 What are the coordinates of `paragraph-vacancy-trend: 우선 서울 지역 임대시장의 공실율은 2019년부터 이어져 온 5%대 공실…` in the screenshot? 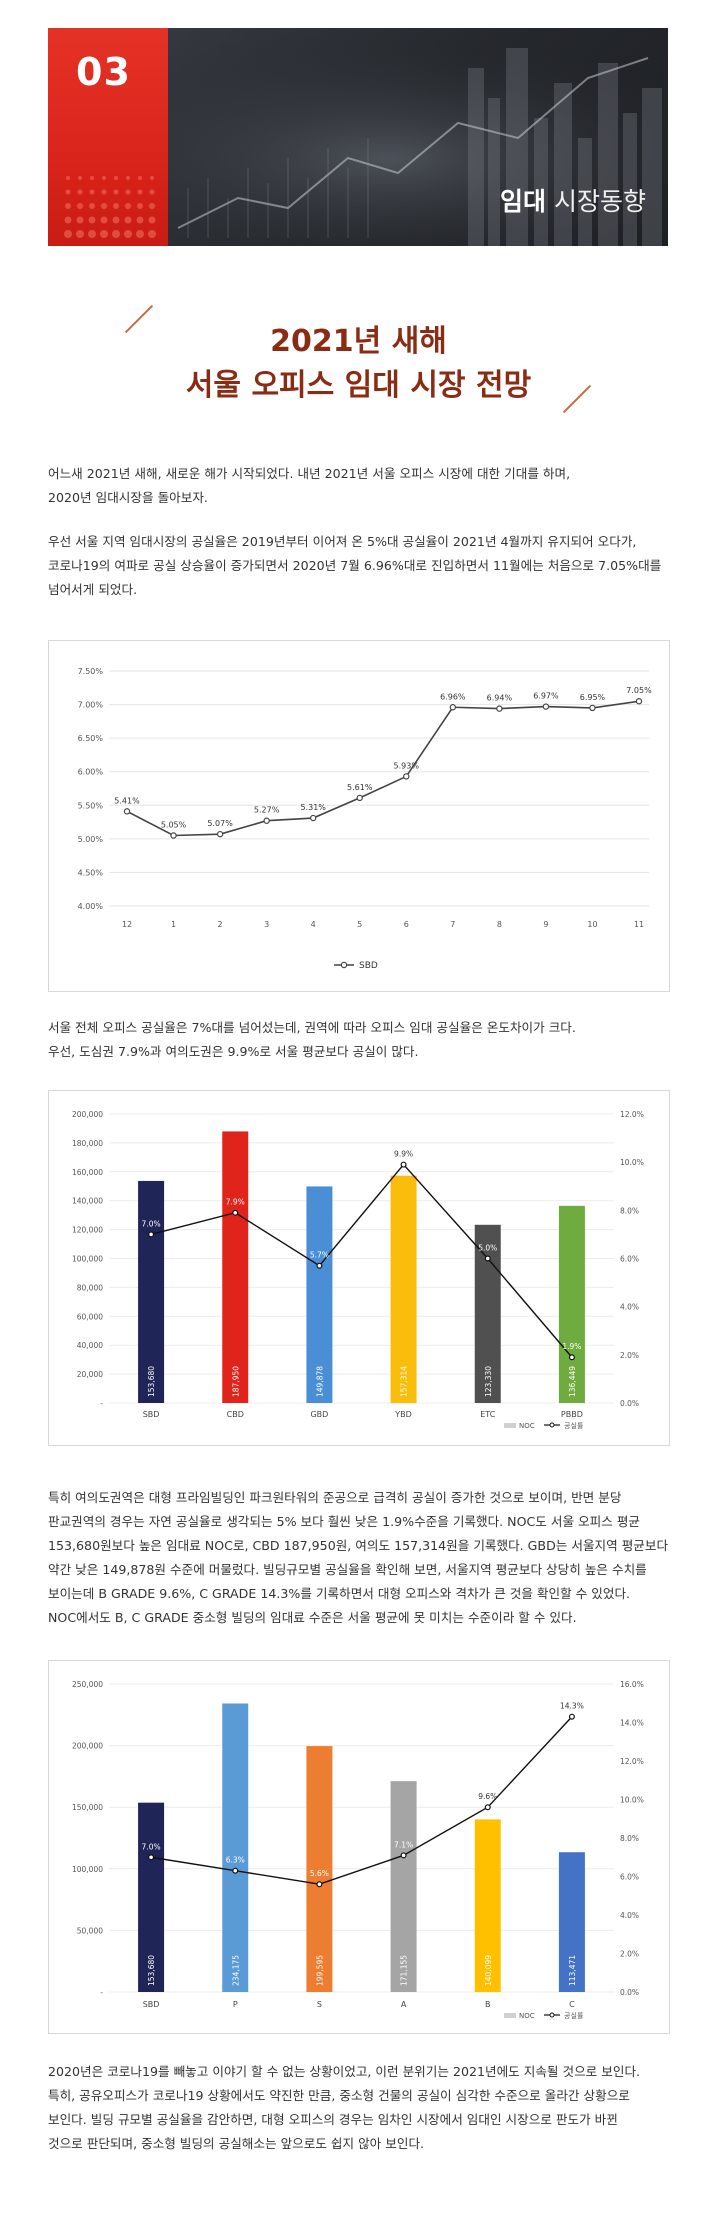 It's located at (359, 566).